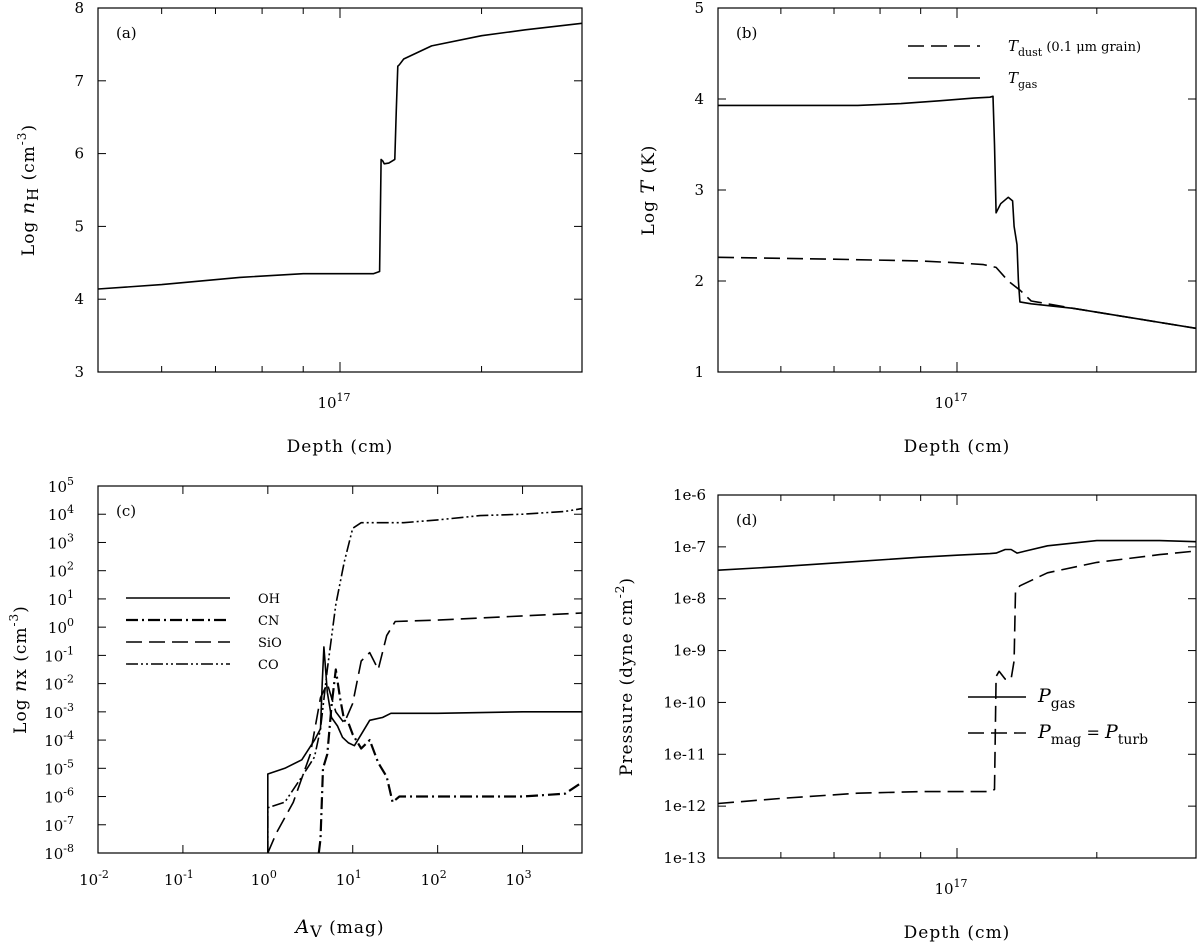 This screenshot has height=944, width=1202. What do you see at coordinates (648, 190) in the screenshot?
I see `y-axis-label: Log T (K)` at bounding box center [648, 190].